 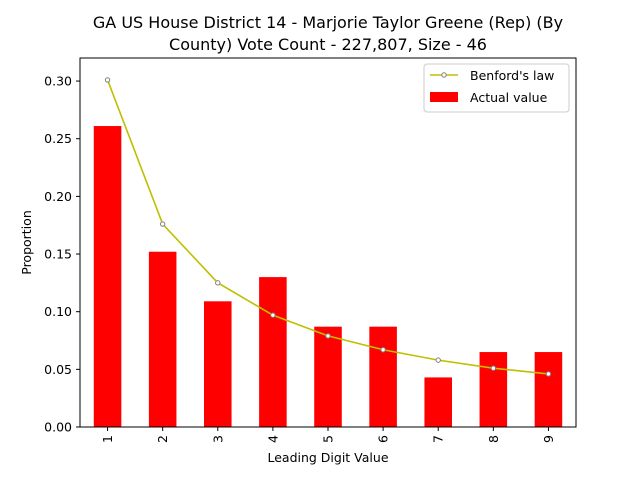 What do you see at coordinates (444, 97) in the screenshot?
I see `legend-bar-swatch` at bounding box center [444, 97].